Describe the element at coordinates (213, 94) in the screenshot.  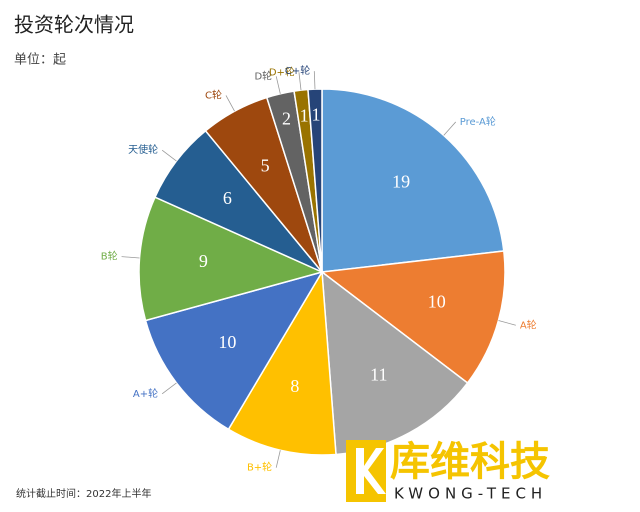
I see `category-label: C轮` at that location.